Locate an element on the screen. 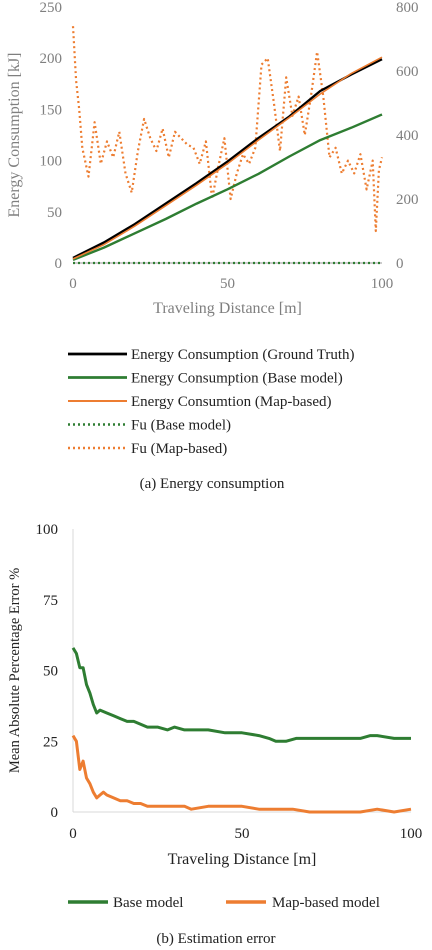 This screenshot has height=950, width=432. y-tick-label: 75 is located at coordinates (50, 601).